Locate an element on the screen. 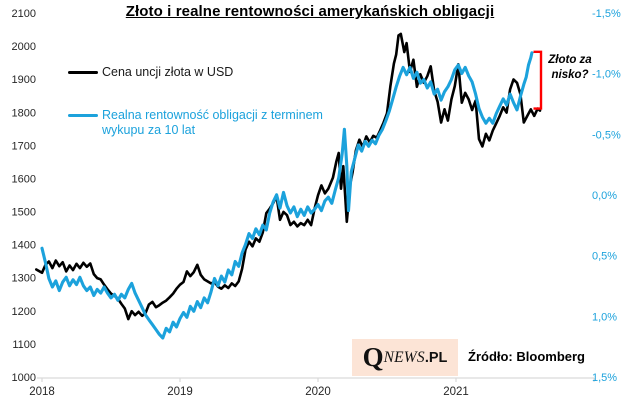  left-axis-tick-label: 1900 is located at coordinates (24, 80).